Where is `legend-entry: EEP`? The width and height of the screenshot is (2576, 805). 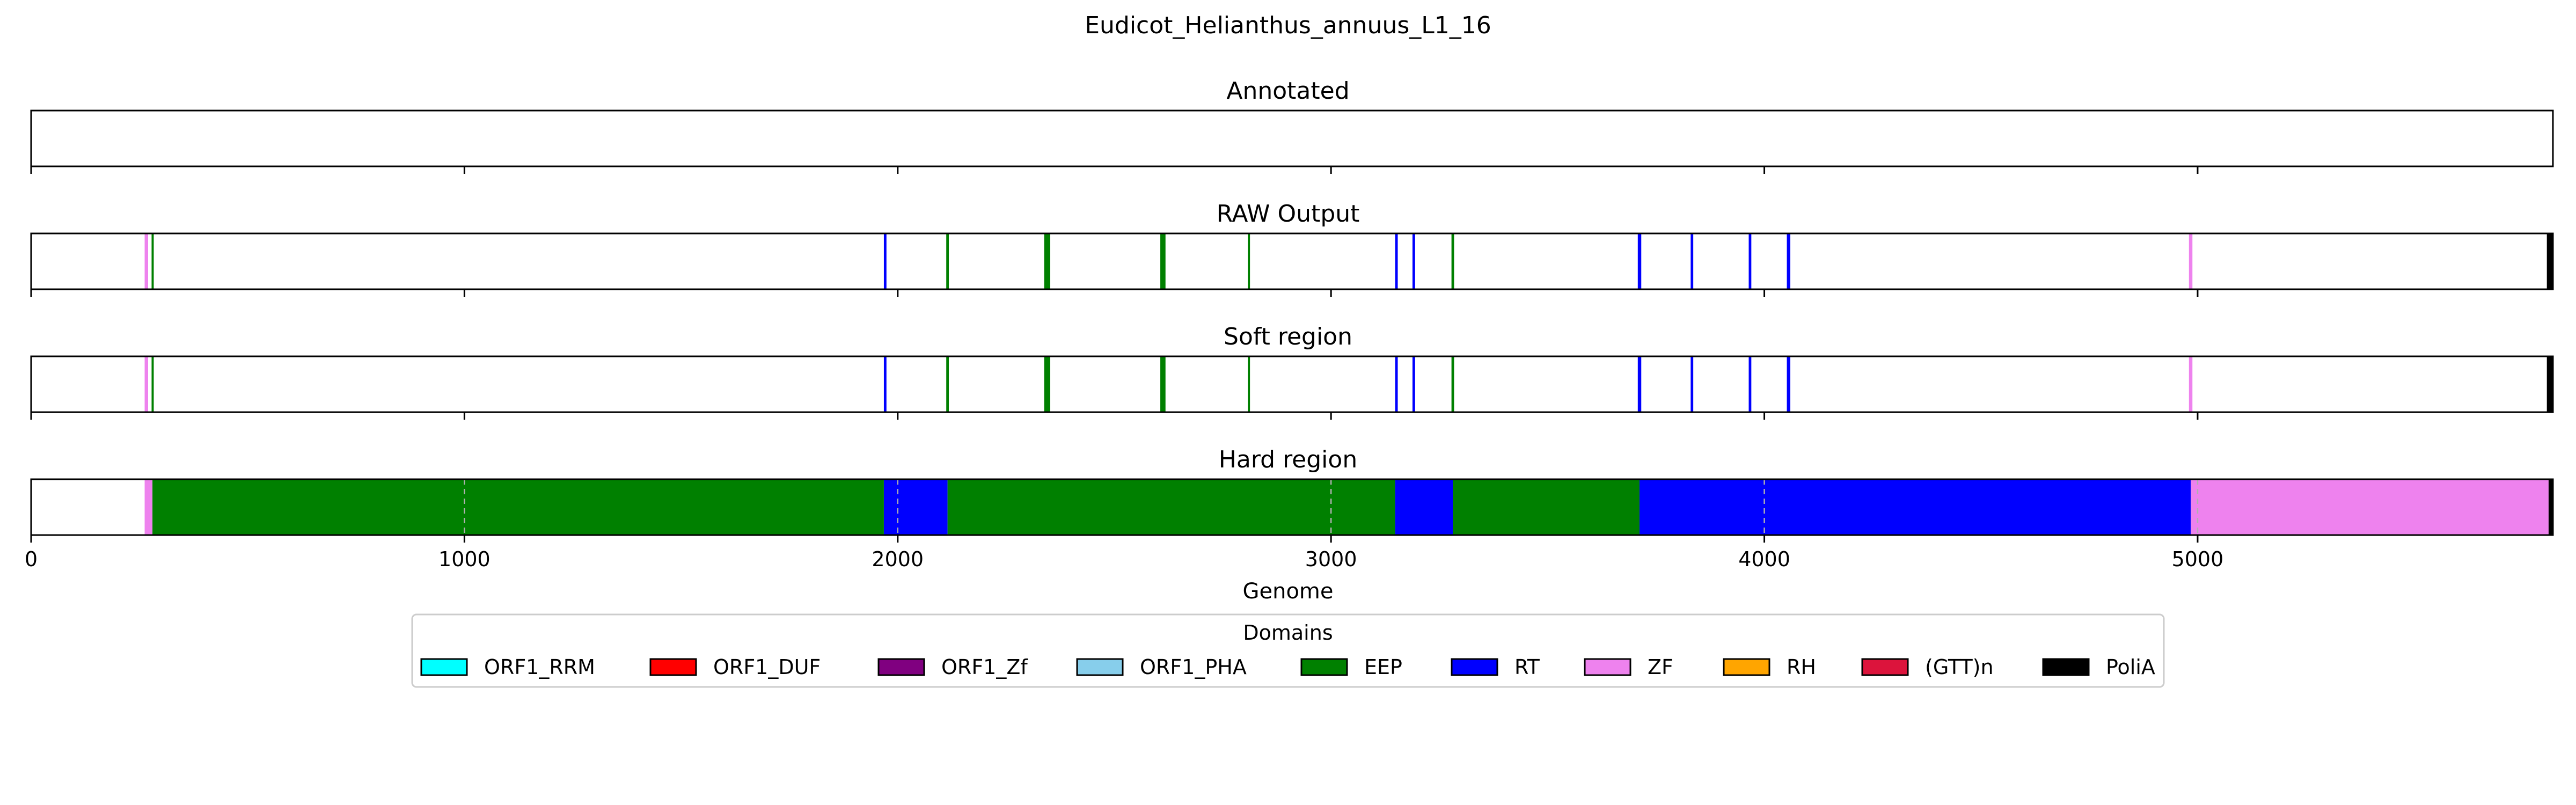
legend-entry: EEP is located at coordinates (1351, 667).